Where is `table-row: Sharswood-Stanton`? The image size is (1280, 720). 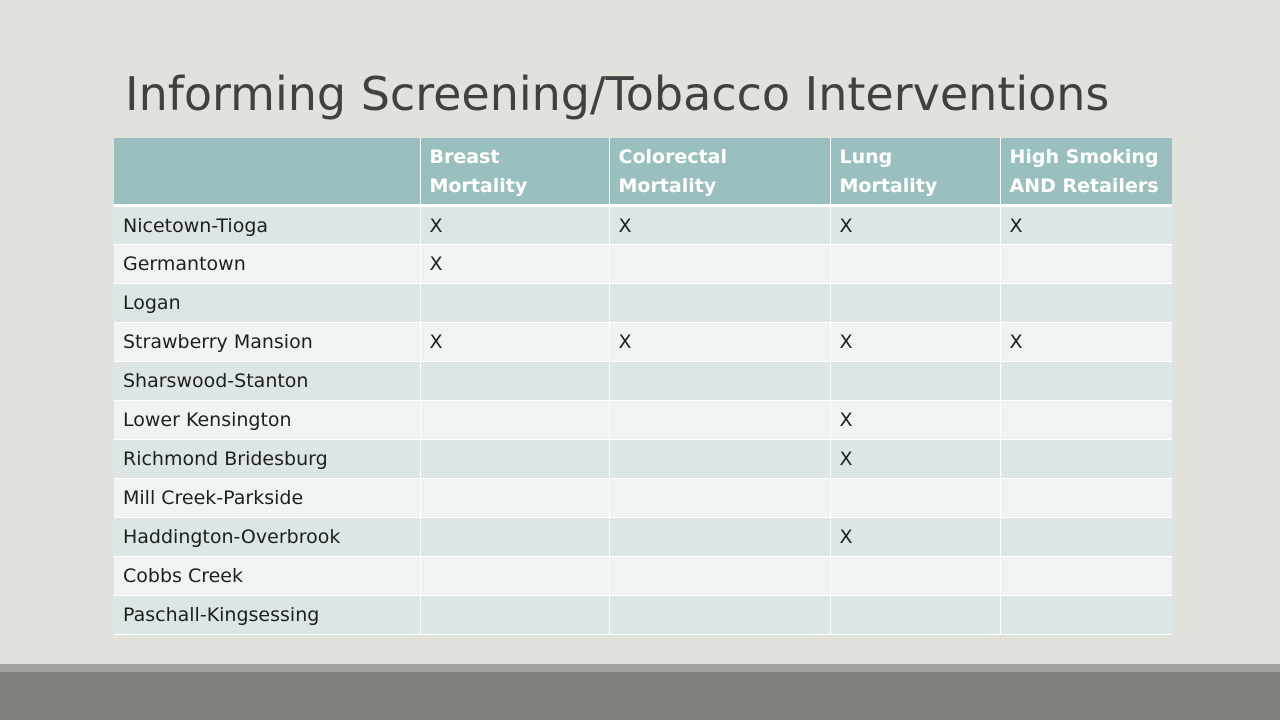 table-row: Sharswood-Stanton is located at coordinates (643, 381).